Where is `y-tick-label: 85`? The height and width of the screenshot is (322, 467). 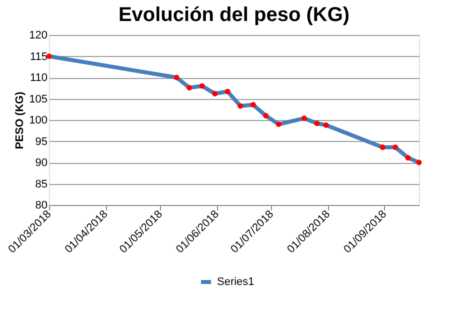 y-tick-label: 85 is located at coordinates (41, 184).